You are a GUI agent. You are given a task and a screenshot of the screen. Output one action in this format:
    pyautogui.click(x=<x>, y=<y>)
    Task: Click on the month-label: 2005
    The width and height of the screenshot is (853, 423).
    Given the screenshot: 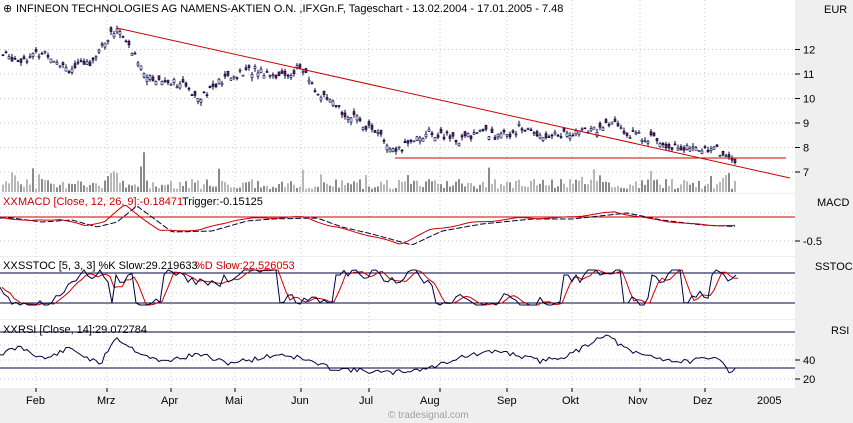 What is the action you would take?
    pyautogui.click(x=769, y=401)
    